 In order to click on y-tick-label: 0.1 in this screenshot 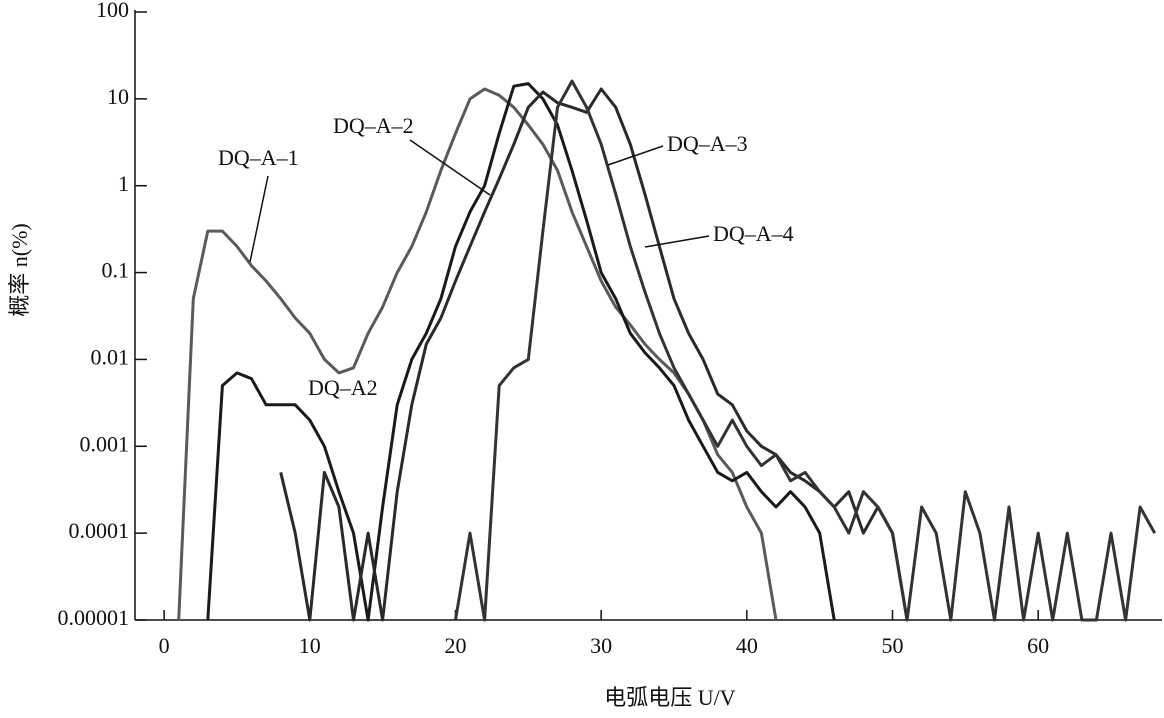, I will do `click(116, 270)`.